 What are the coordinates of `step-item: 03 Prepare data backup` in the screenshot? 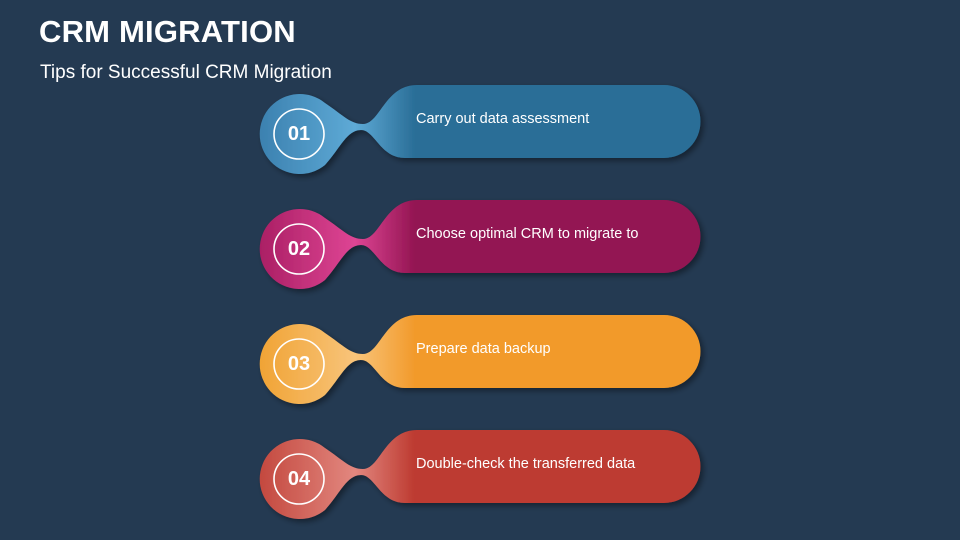 It's located at (485, 362).